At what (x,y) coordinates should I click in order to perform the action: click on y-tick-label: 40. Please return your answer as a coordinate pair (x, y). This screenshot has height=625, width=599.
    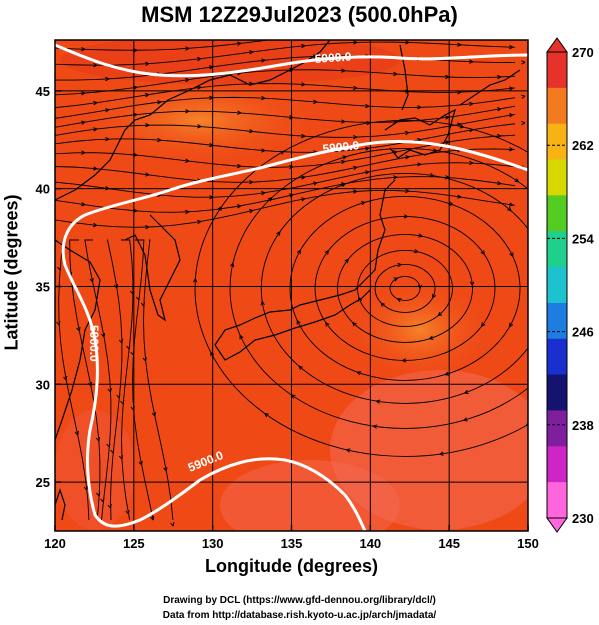
    Looking at the image, I should click on (43, 189).